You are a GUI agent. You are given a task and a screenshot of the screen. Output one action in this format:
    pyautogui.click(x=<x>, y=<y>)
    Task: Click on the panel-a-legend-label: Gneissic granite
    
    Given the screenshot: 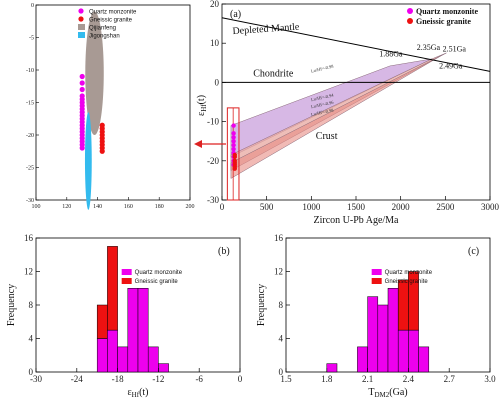 What is the action you would take?
    pyautogui.click(x=443, y=21)
    